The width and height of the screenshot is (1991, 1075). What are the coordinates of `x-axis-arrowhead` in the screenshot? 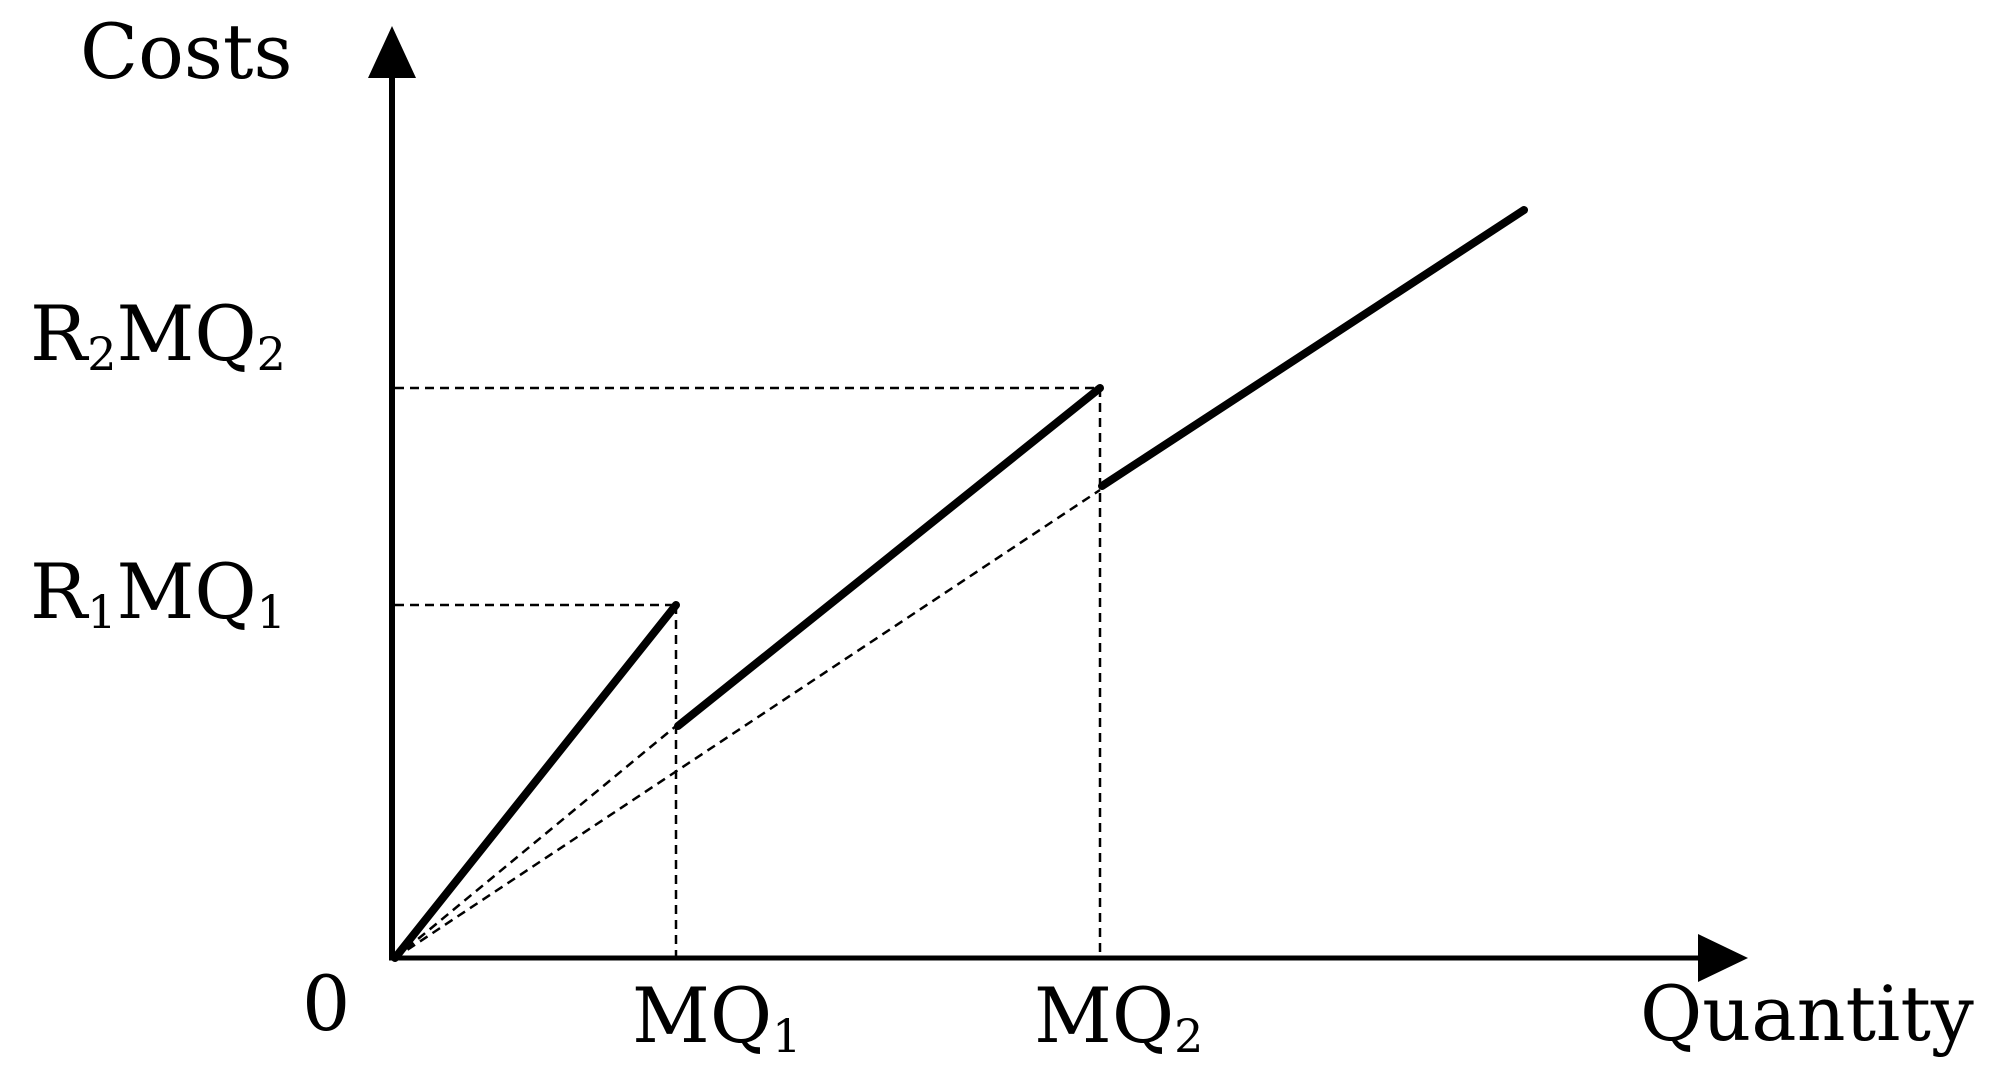 It's located at (1723, 958).